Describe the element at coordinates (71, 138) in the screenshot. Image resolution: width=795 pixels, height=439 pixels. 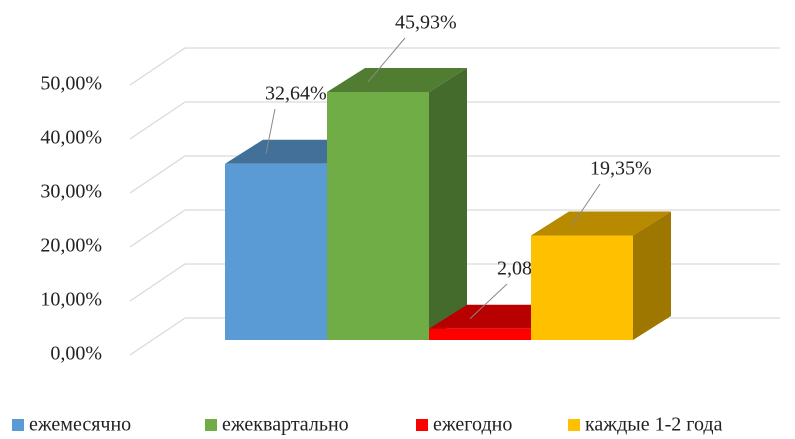
I see `y-tick-label: 40,00%` at that location.